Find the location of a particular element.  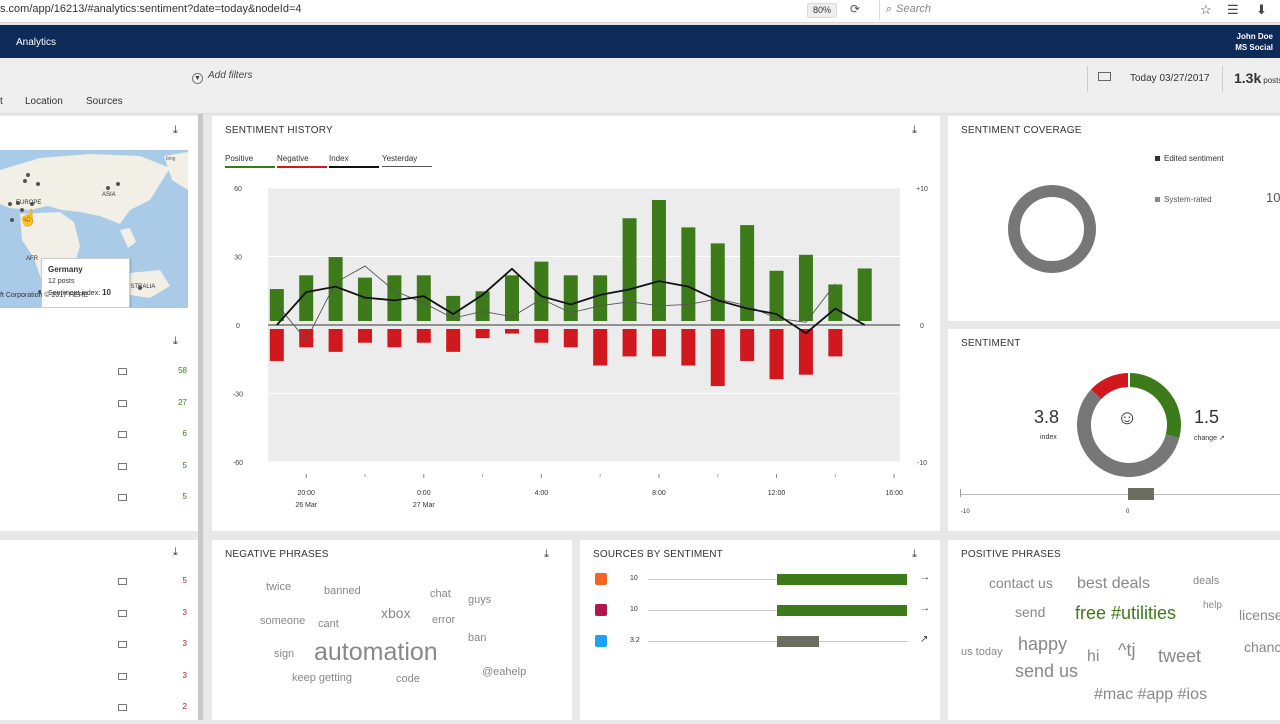

negative-segment is located at coordinates (1110, 386).